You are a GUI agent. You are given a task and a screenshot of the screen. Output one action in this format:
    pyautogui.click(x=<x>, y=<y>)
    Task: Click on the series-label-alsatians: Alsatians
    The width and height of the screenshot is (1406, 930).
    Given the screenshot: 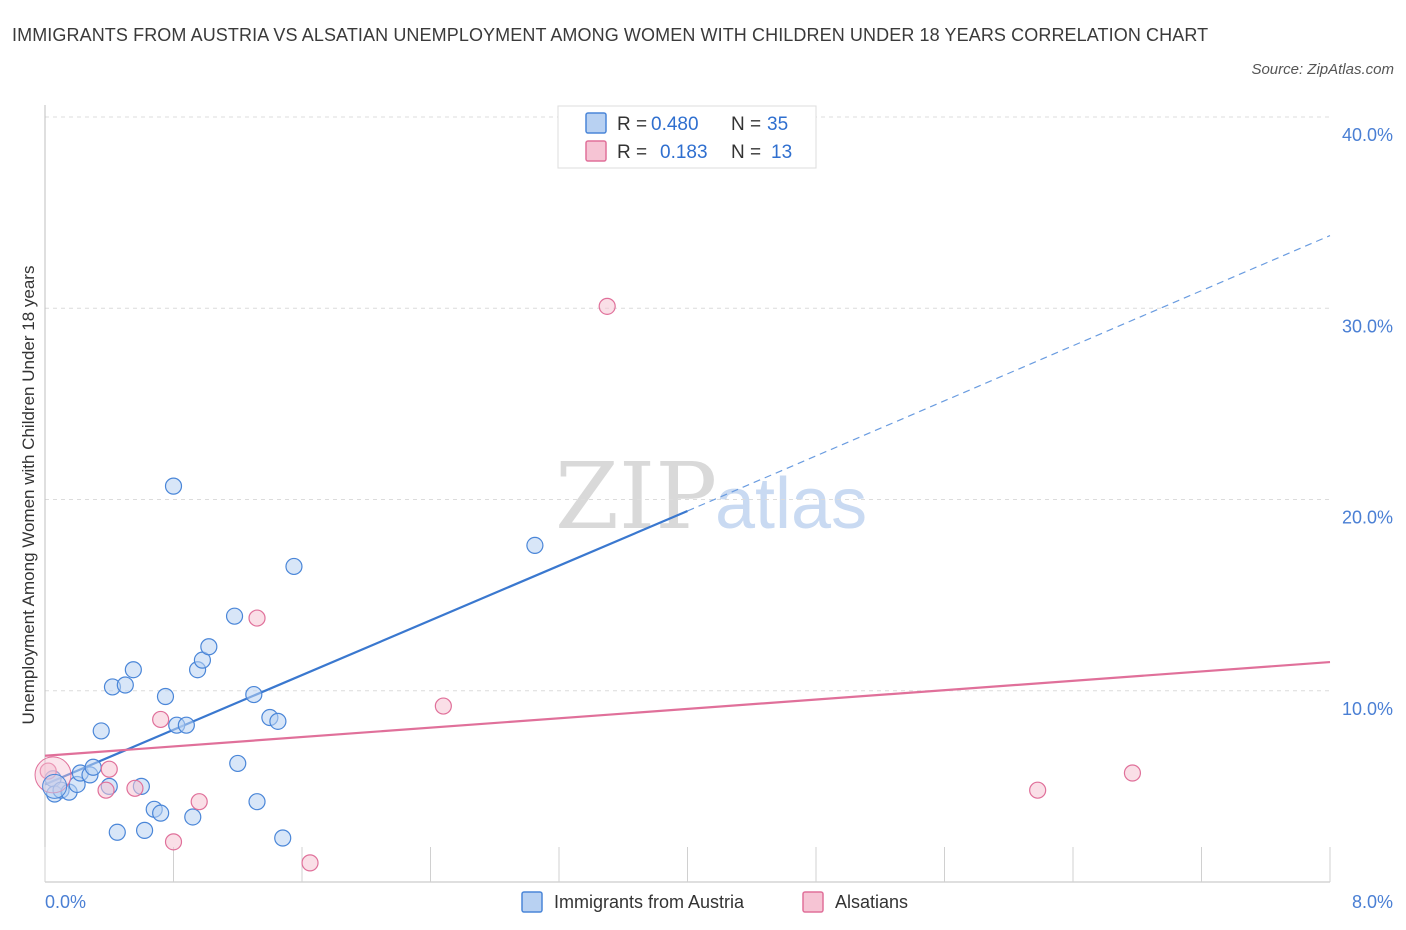 What is the action you would take?
    pyautogui.click(x=871, y=902)
    